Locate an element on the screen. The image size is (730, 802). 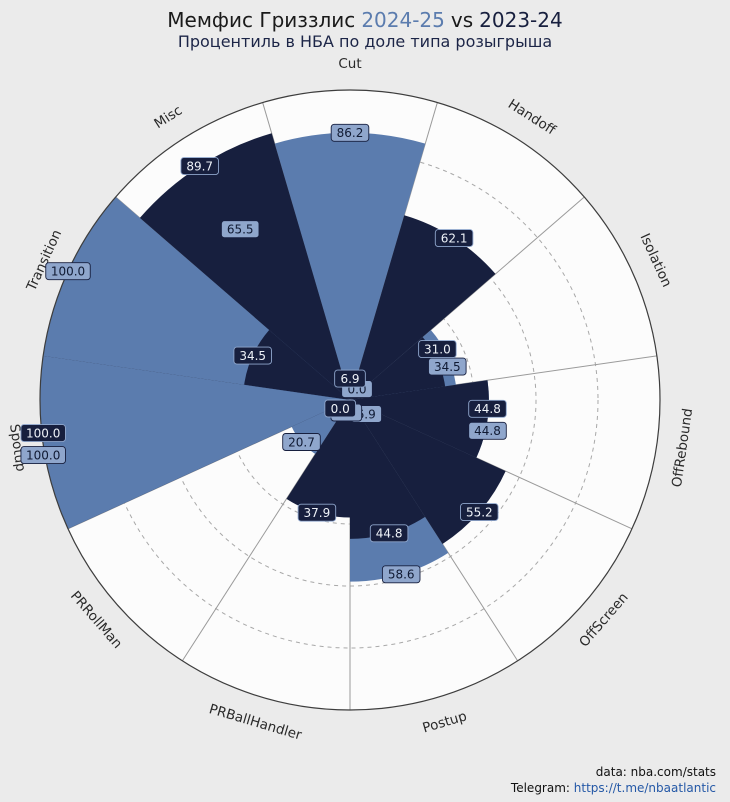
value-label-Cut-2023-24: 6.9 is located at coordinates (350, 378).